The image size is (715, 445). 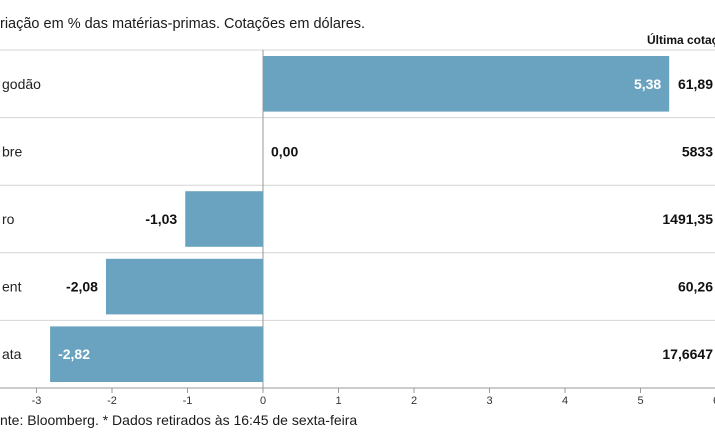 I want to click on x-tick-label: 0, so click(x=263, y=401).